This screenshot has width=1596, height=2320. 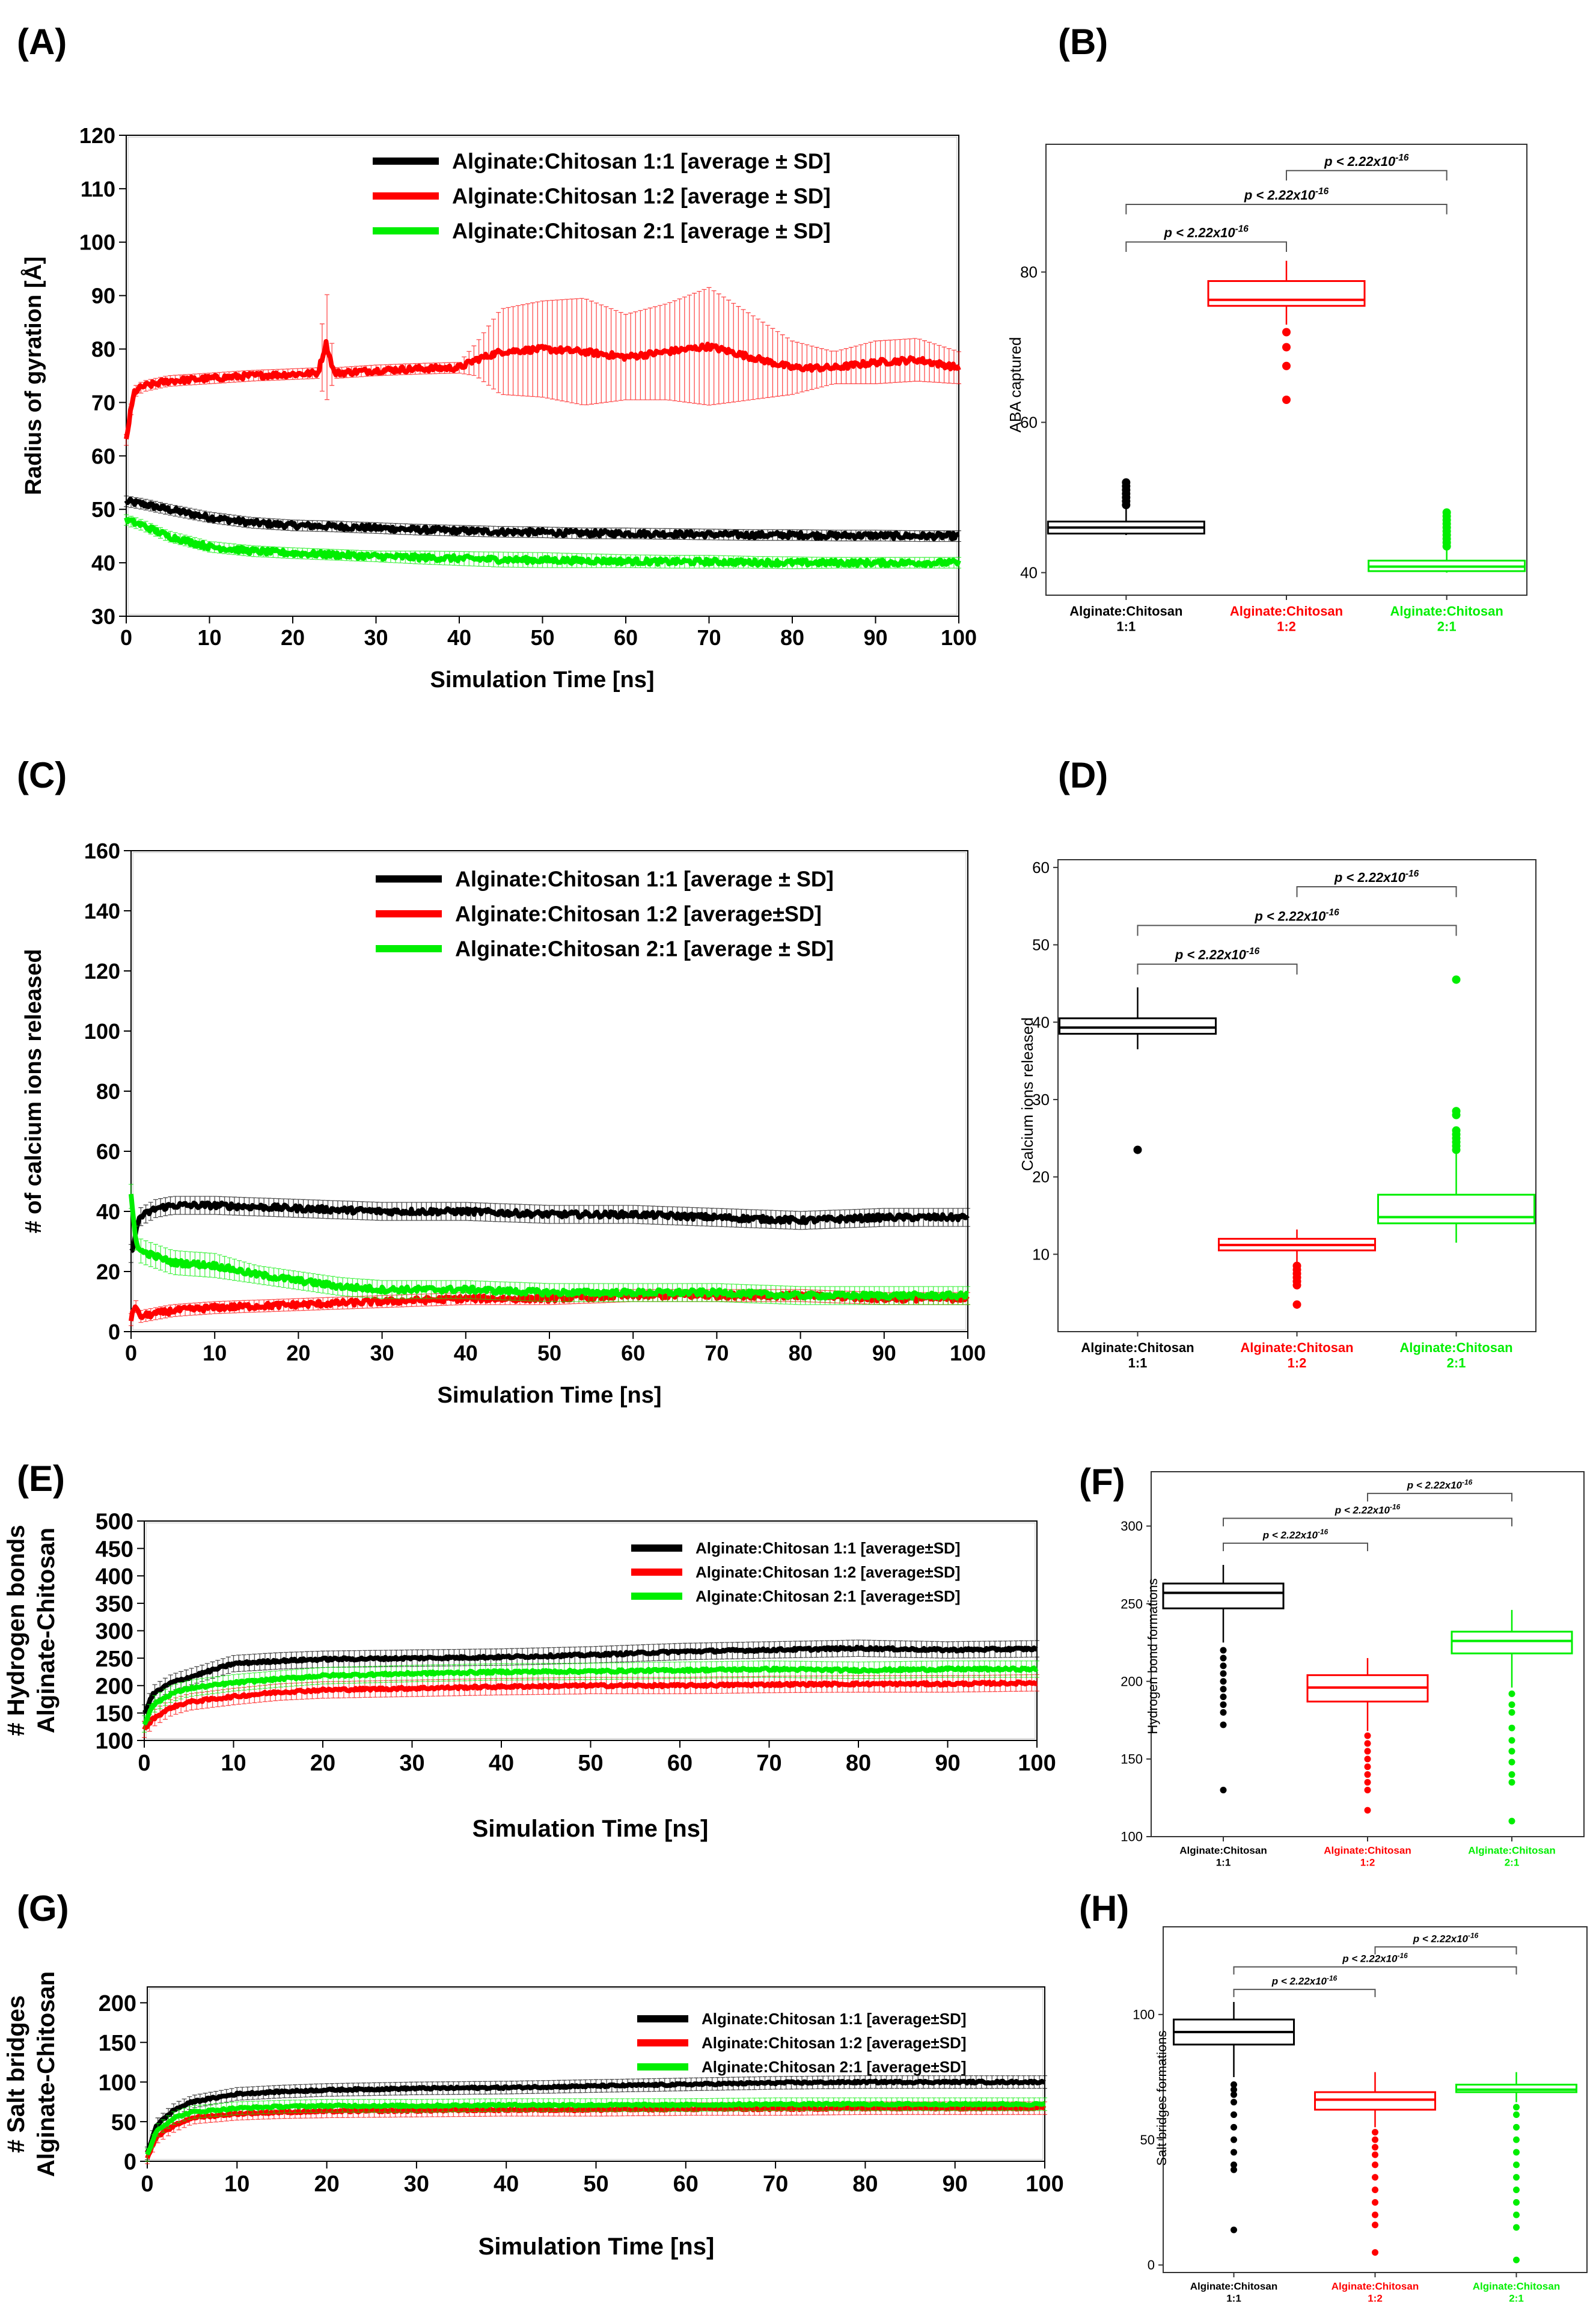 I want to click on x-tick-label: 20, so click(x=326, y=2184).